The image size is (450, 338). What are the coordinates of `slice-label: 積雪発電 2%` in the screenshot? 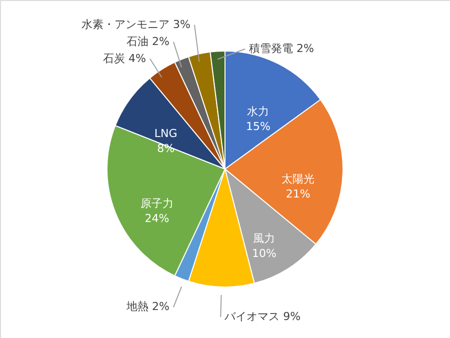 It's located at (281, 48).